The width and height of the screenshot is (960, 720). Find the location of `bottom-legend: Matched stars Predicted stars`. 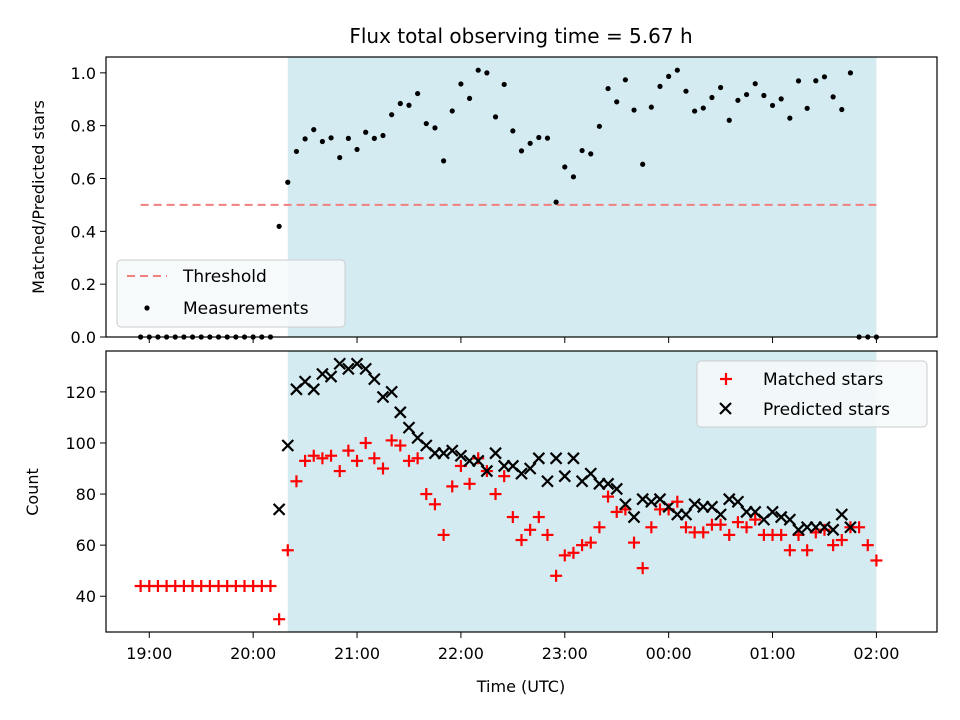

bottom-legend: Matched stars Predicted stars is located at coordinates (812, 394).